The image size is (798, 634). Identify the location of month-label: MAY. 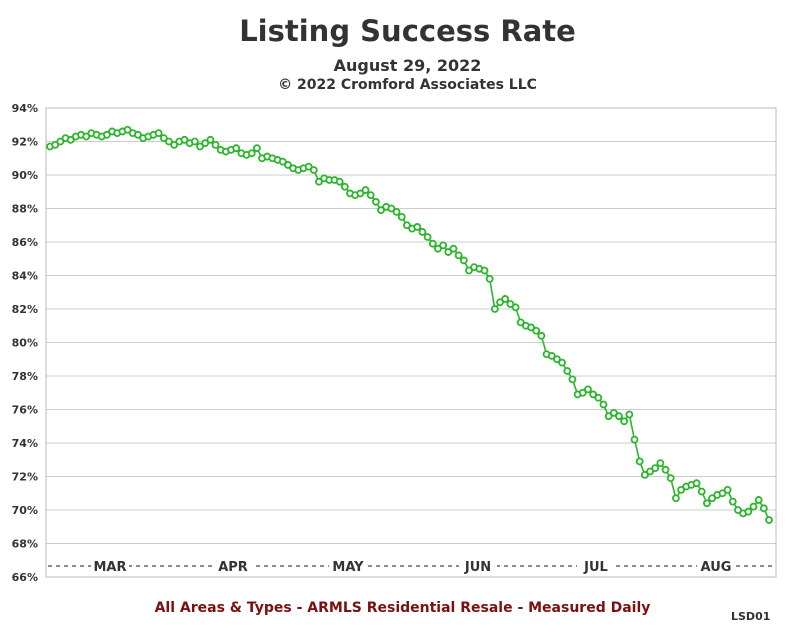
(348, 567).